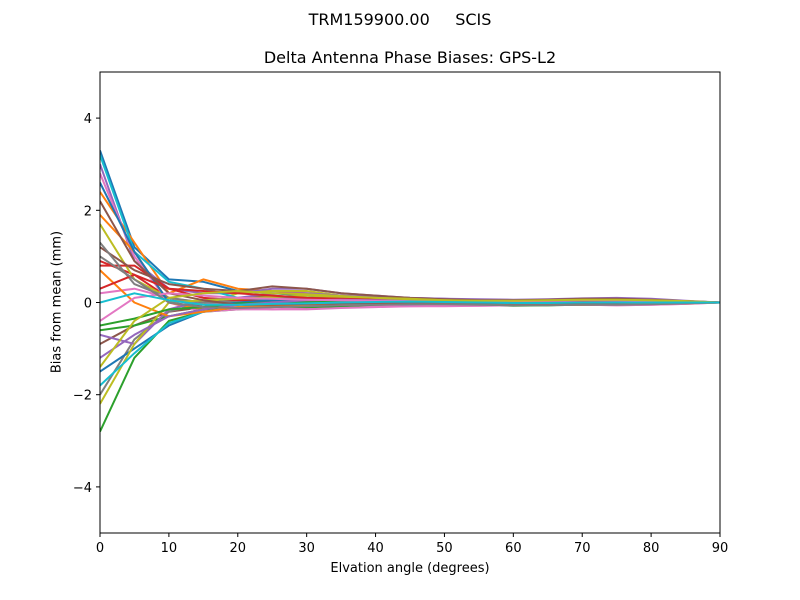 This screenshot has height=600, width=800. I want to click on x-axis-label: Elvation angle (degrees), so click(410, 568).